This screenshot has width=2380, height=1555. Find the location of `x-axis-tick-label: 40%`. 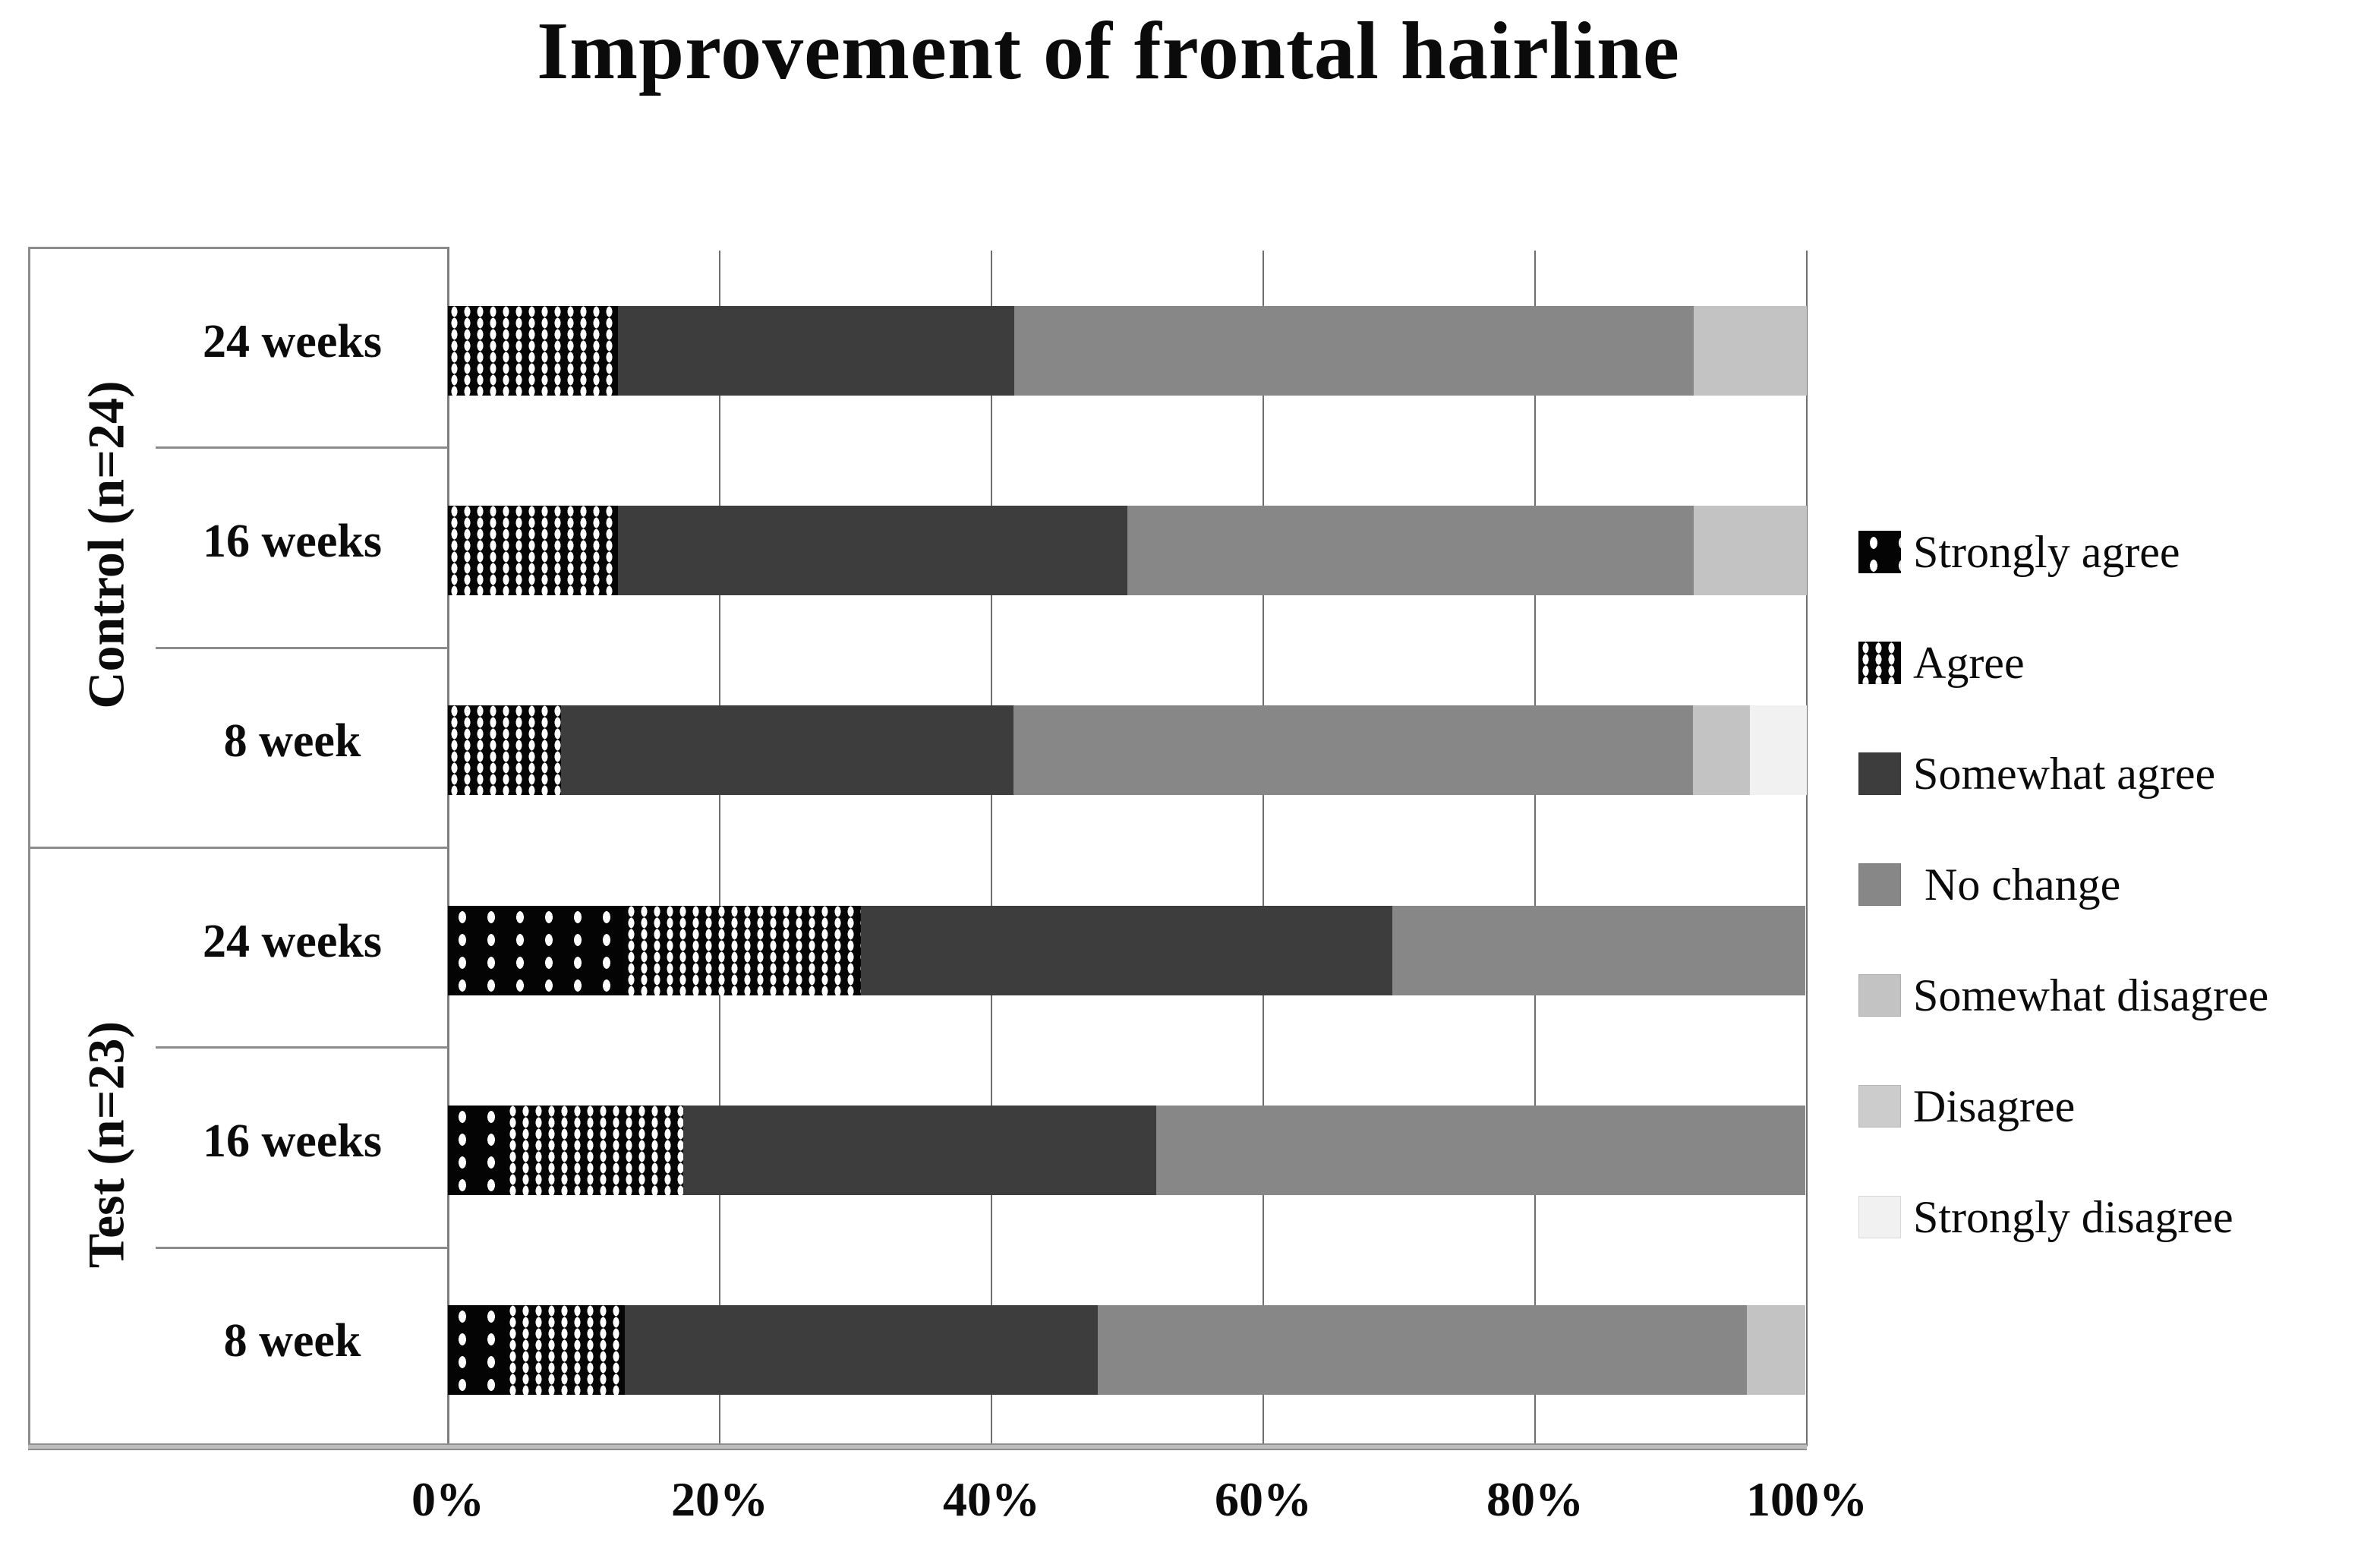

x-axis-tick-label: 40% is located at coordinates (991, 1499).